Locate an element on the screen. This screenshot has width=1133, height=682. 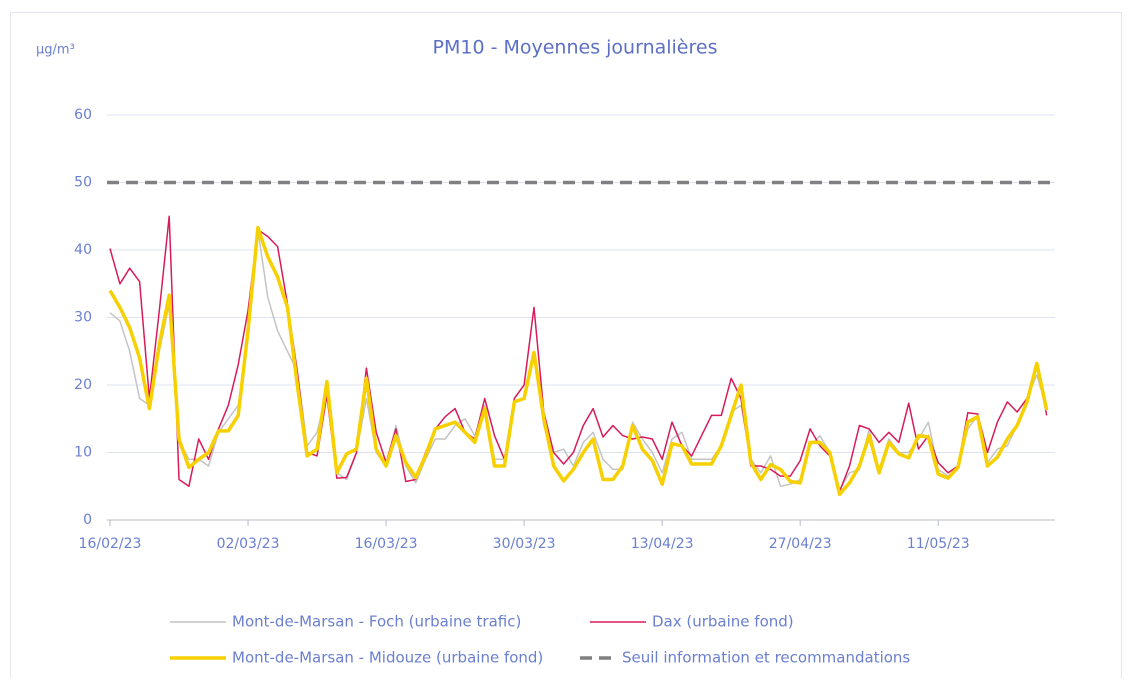
y-tick-label: 50 is located at coordinates (83, 183).